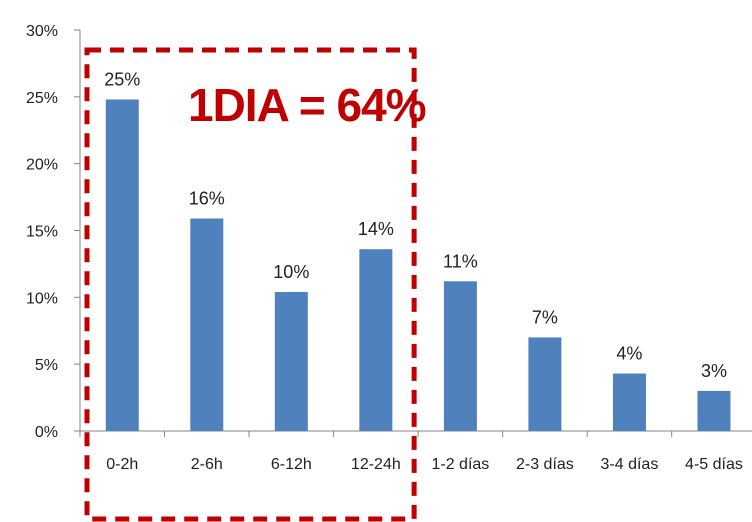  What do you see at coordinates (42, 98) in the screenshot?
I see `y-tick-label: 25%` at bounding box center [42, 98].